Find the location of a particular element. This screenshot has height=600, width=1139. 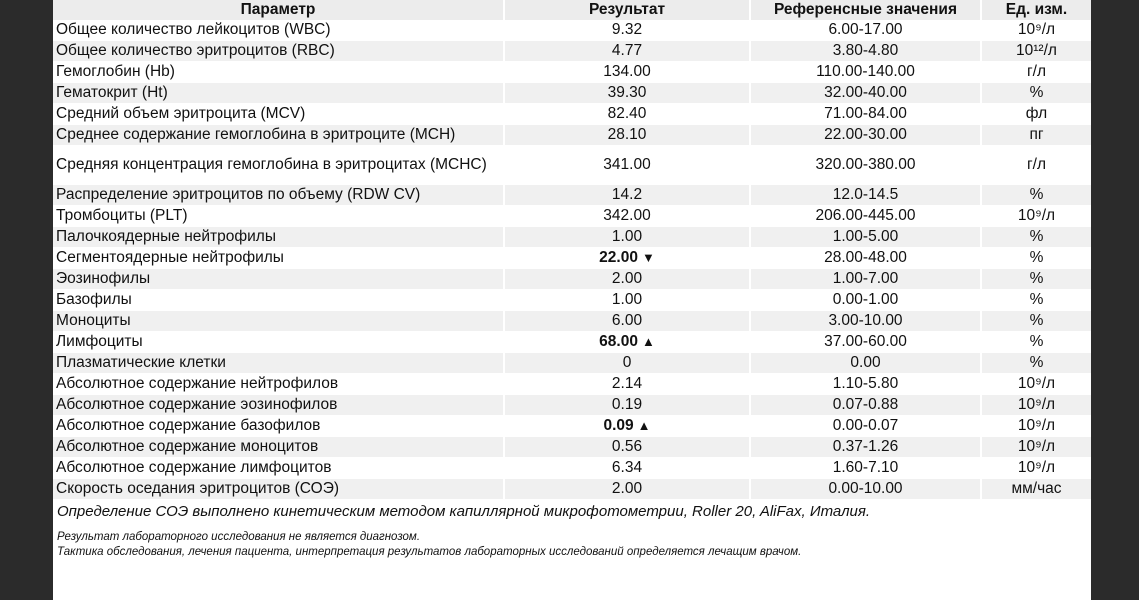

result-cell: 68.00 ▲ is located at coordinates (627, 342).